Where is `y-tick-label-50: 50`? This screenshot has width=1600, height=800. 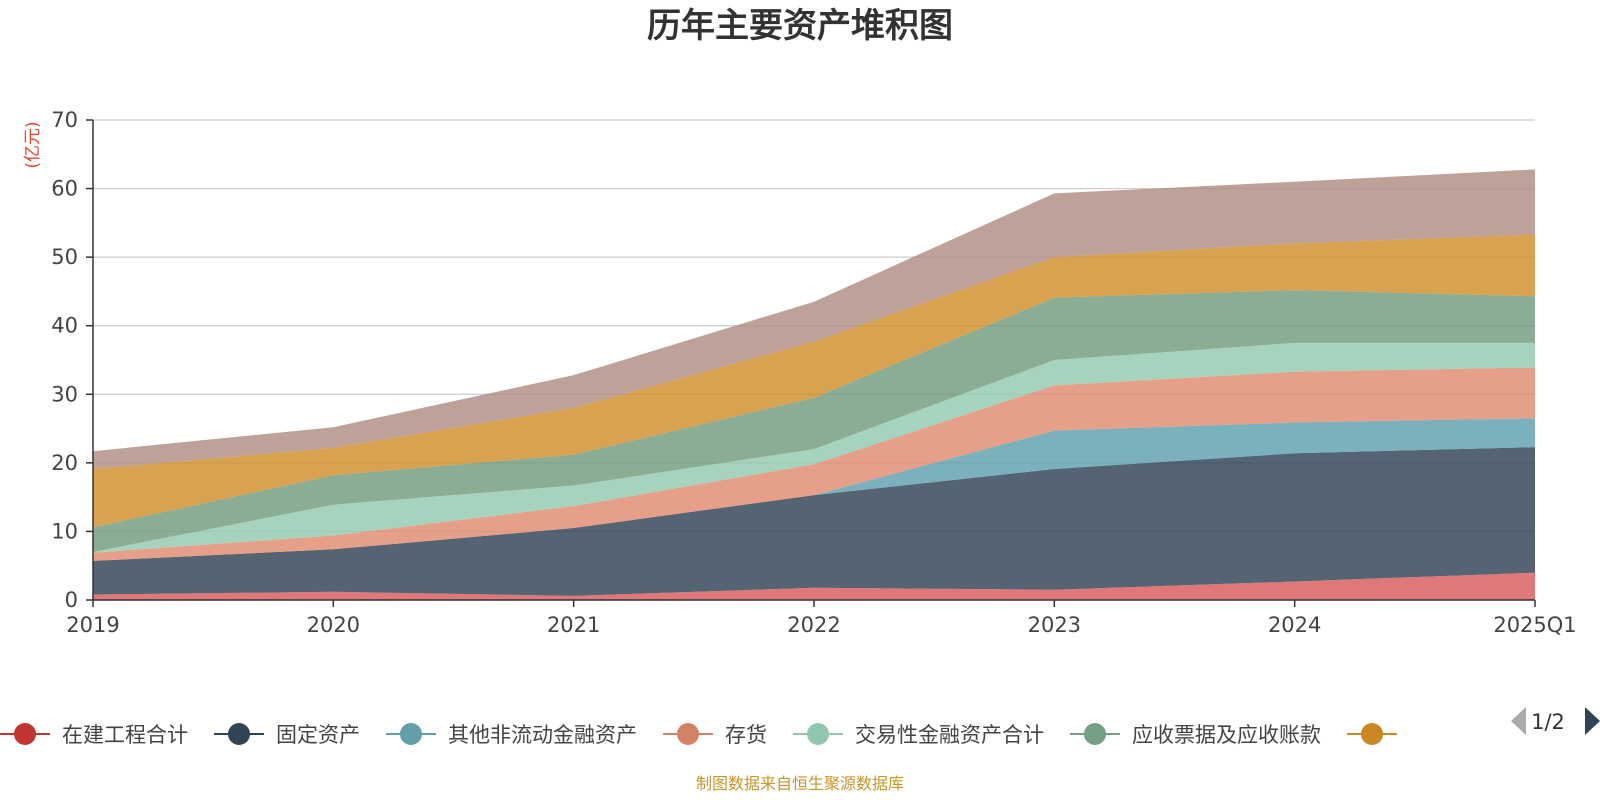
y-tick-label-50: 50 is located at coordinates (64, 257).